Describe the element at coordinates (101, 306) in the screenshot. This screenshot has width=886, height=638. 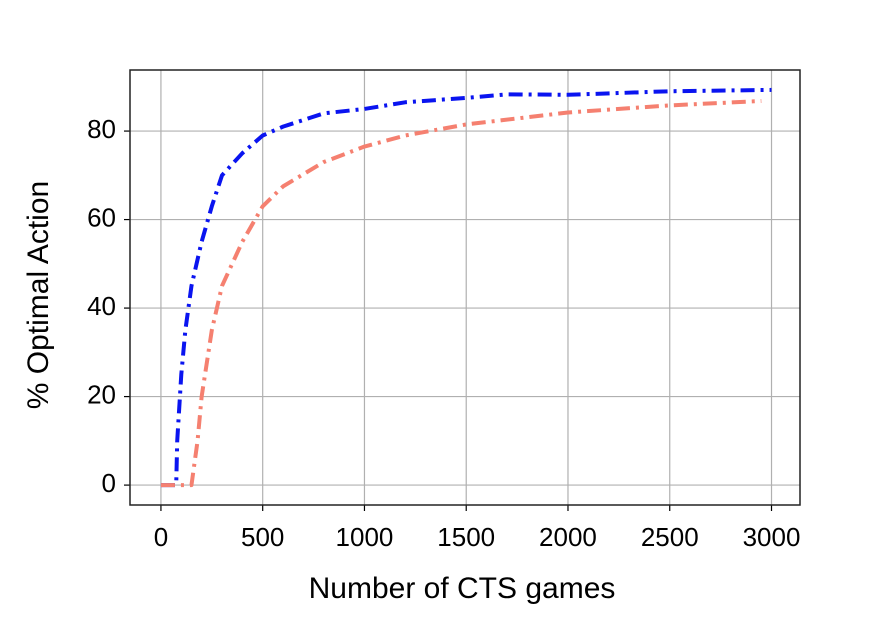
I see `y-tick-label: 40` at that location.